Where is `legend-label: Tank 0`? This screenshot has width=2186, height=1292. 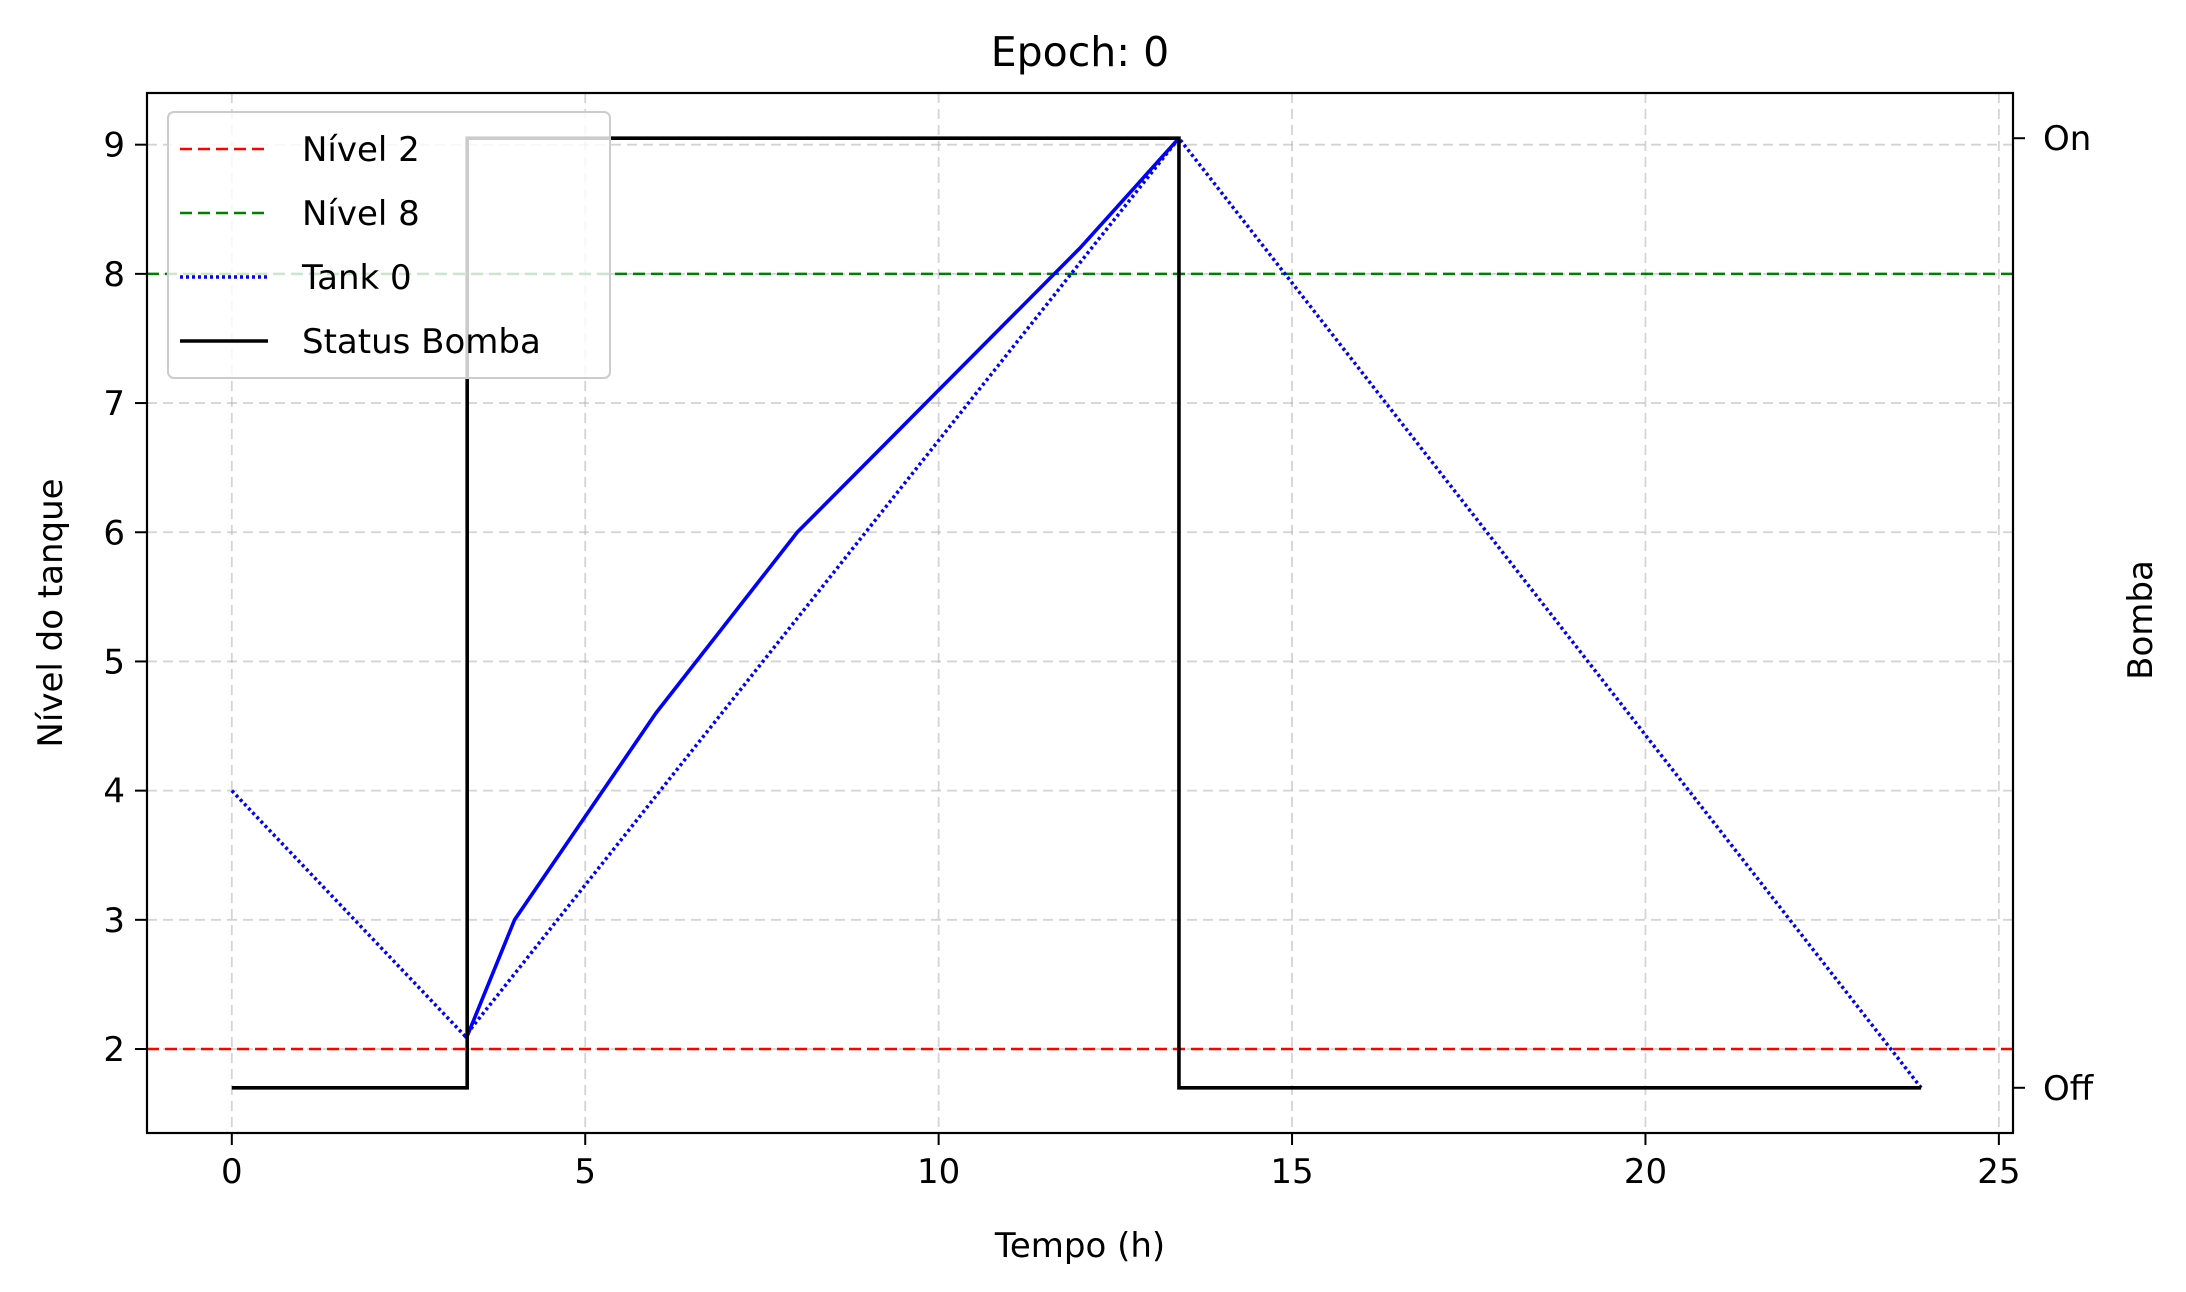
legend-label: Tank 0 is located at coordinates (356, 278).